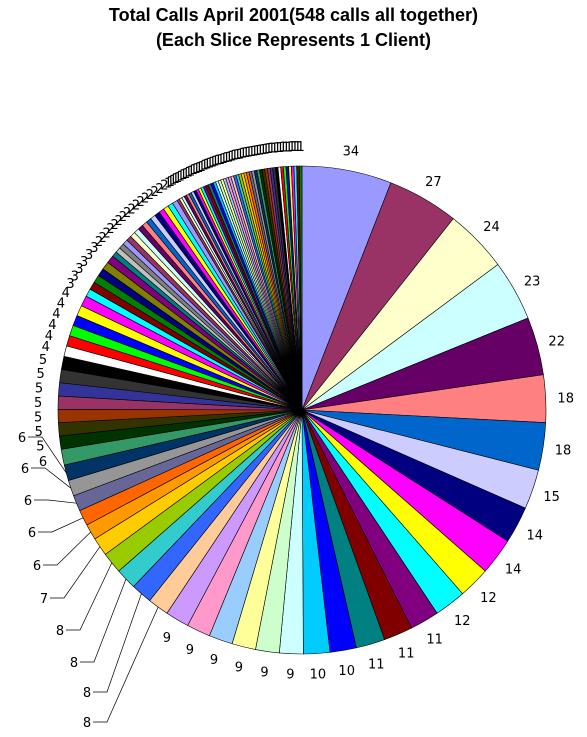 The width and height of the screenshot is (587, 737). I want to click on pie-leader-lines, so click(93, 579).